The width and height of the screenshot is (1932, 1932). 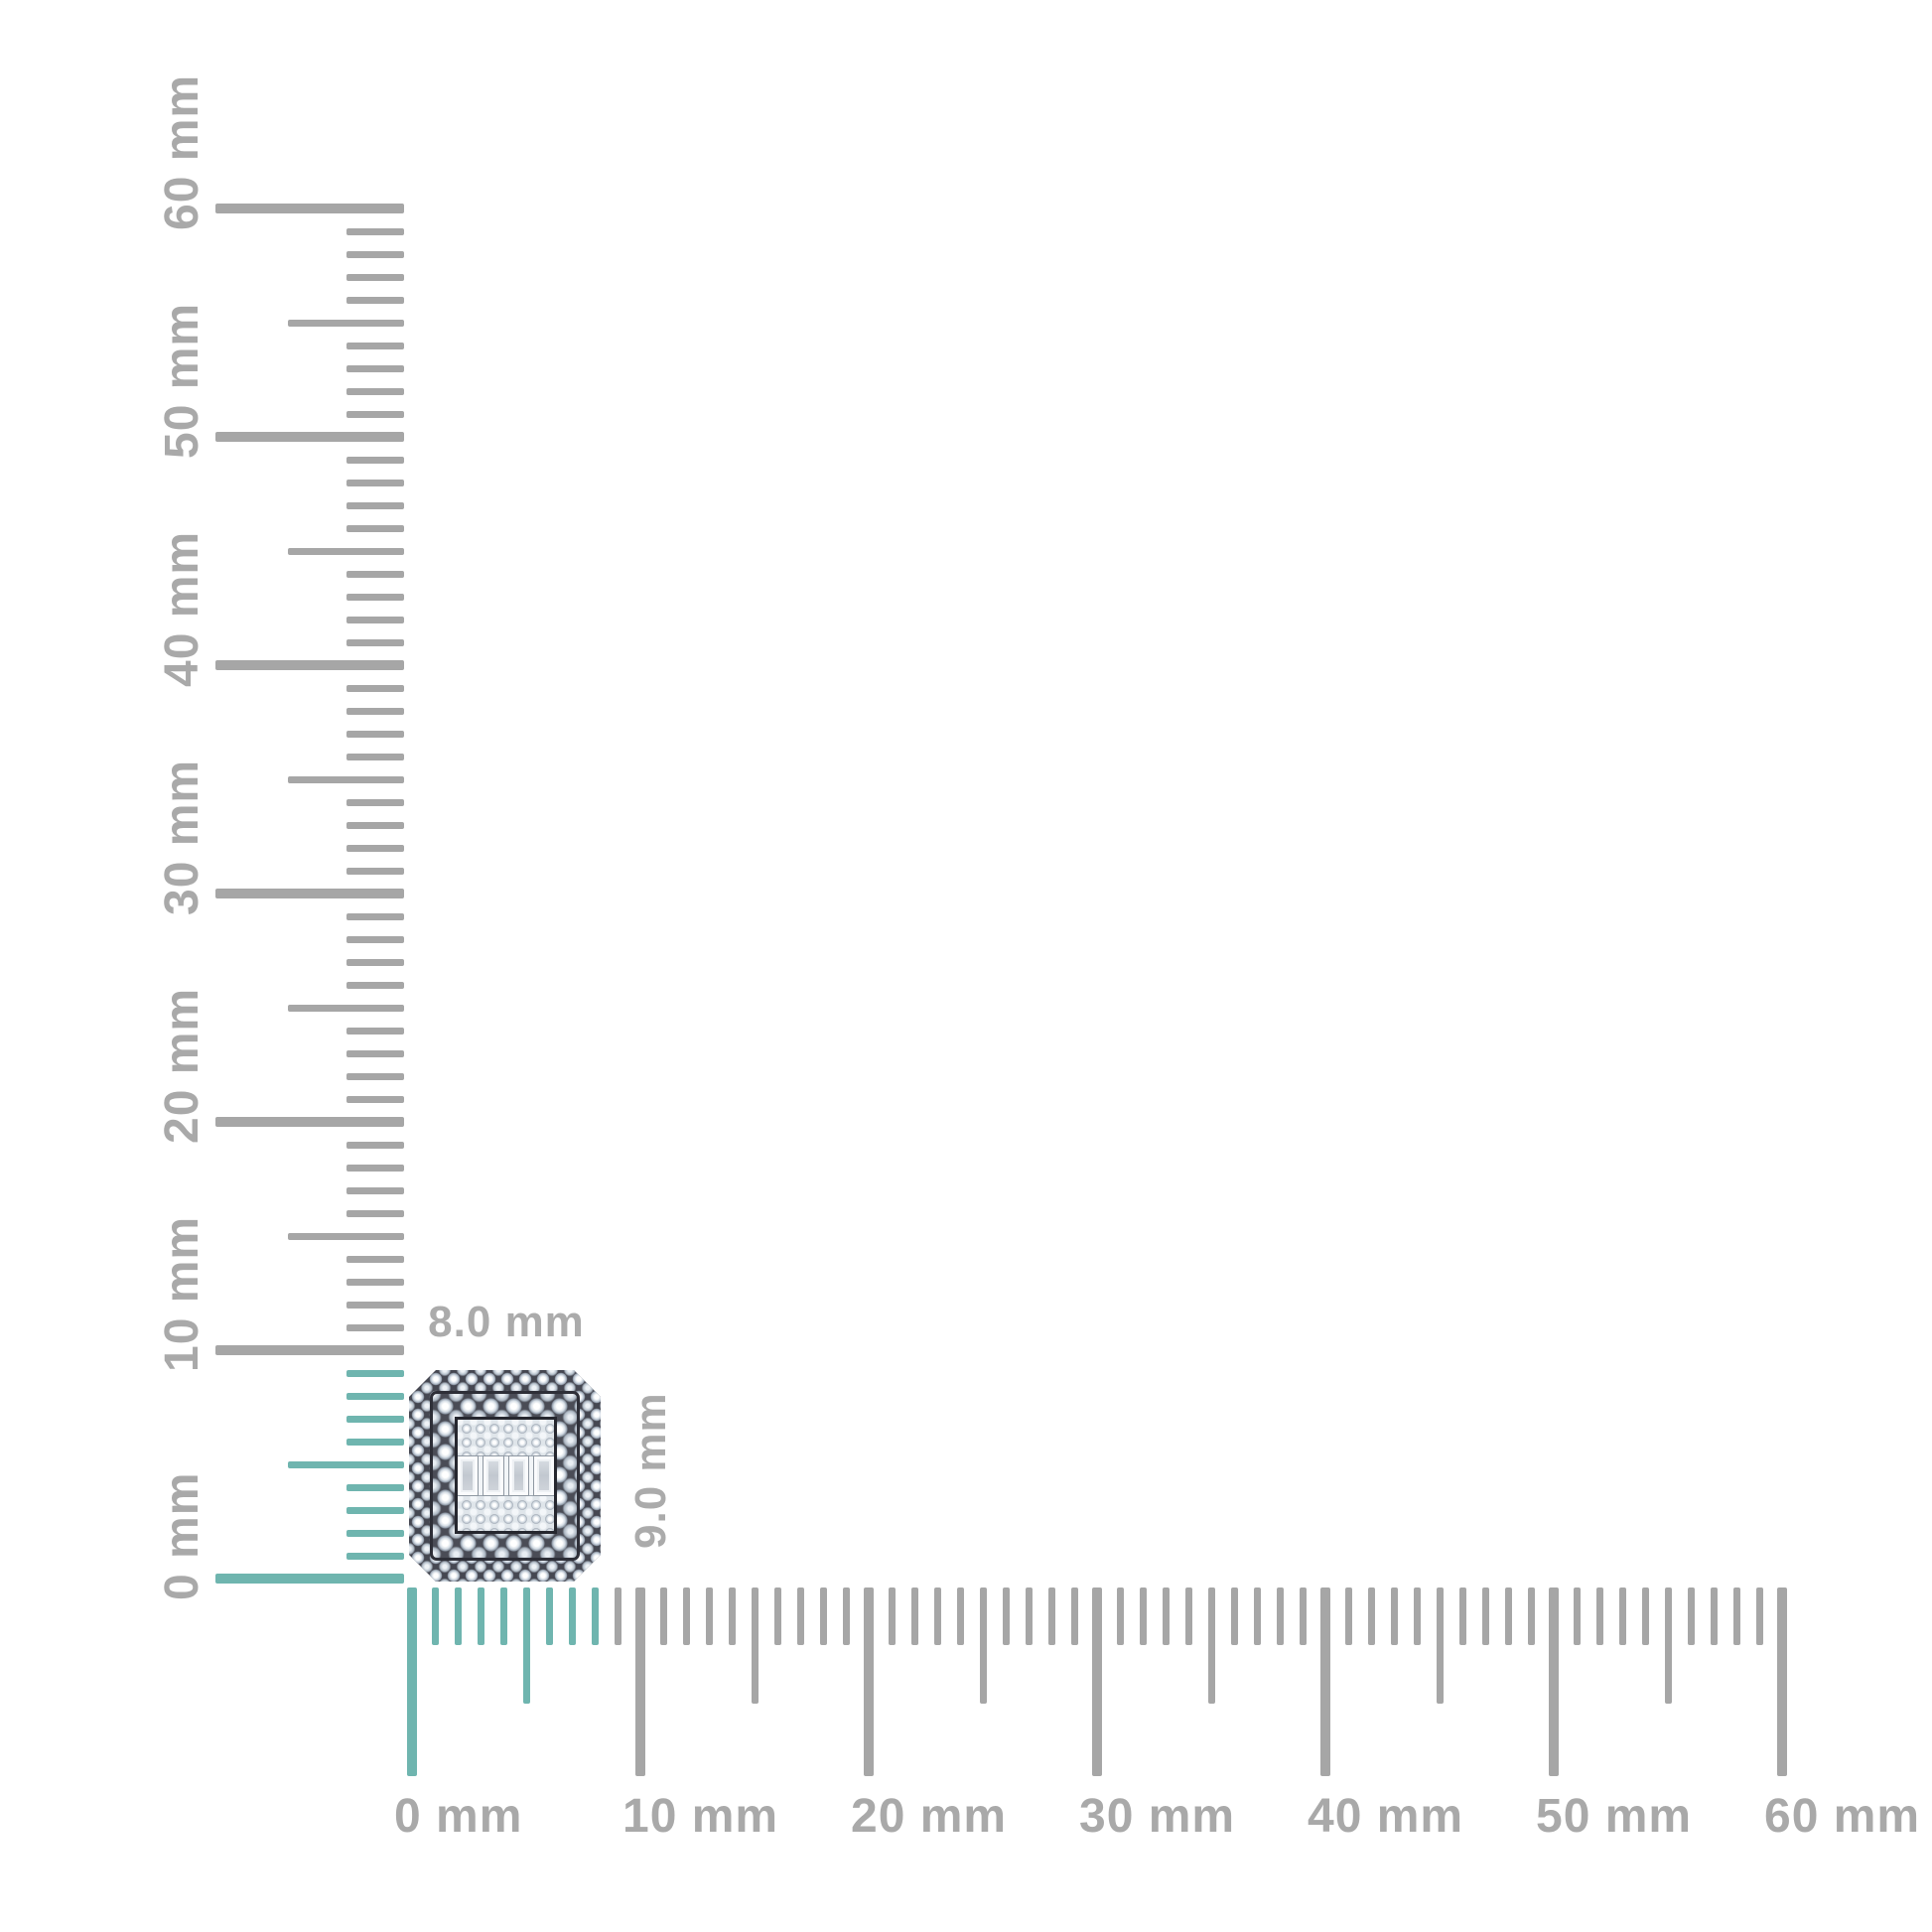 What do you see at coordinates (732, 1616) in the screenshot?
I see `h-tick-14mm` at bounding box center [732, 1616].